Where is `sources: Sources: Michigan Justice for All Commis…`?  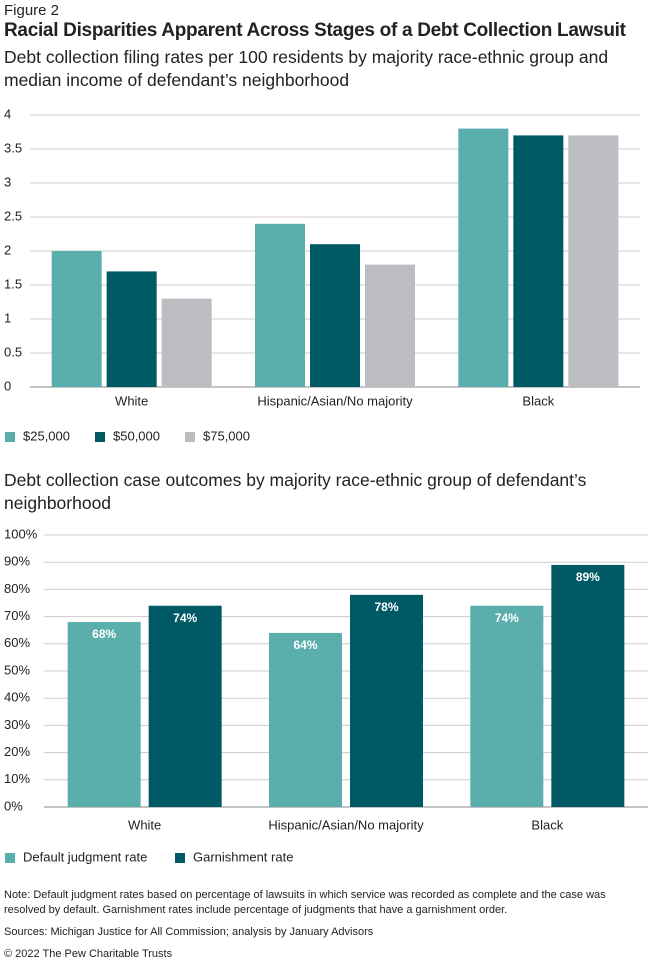 sources: Sources: Michigan Justice for All Commis… is located at coordinates (189, 932).